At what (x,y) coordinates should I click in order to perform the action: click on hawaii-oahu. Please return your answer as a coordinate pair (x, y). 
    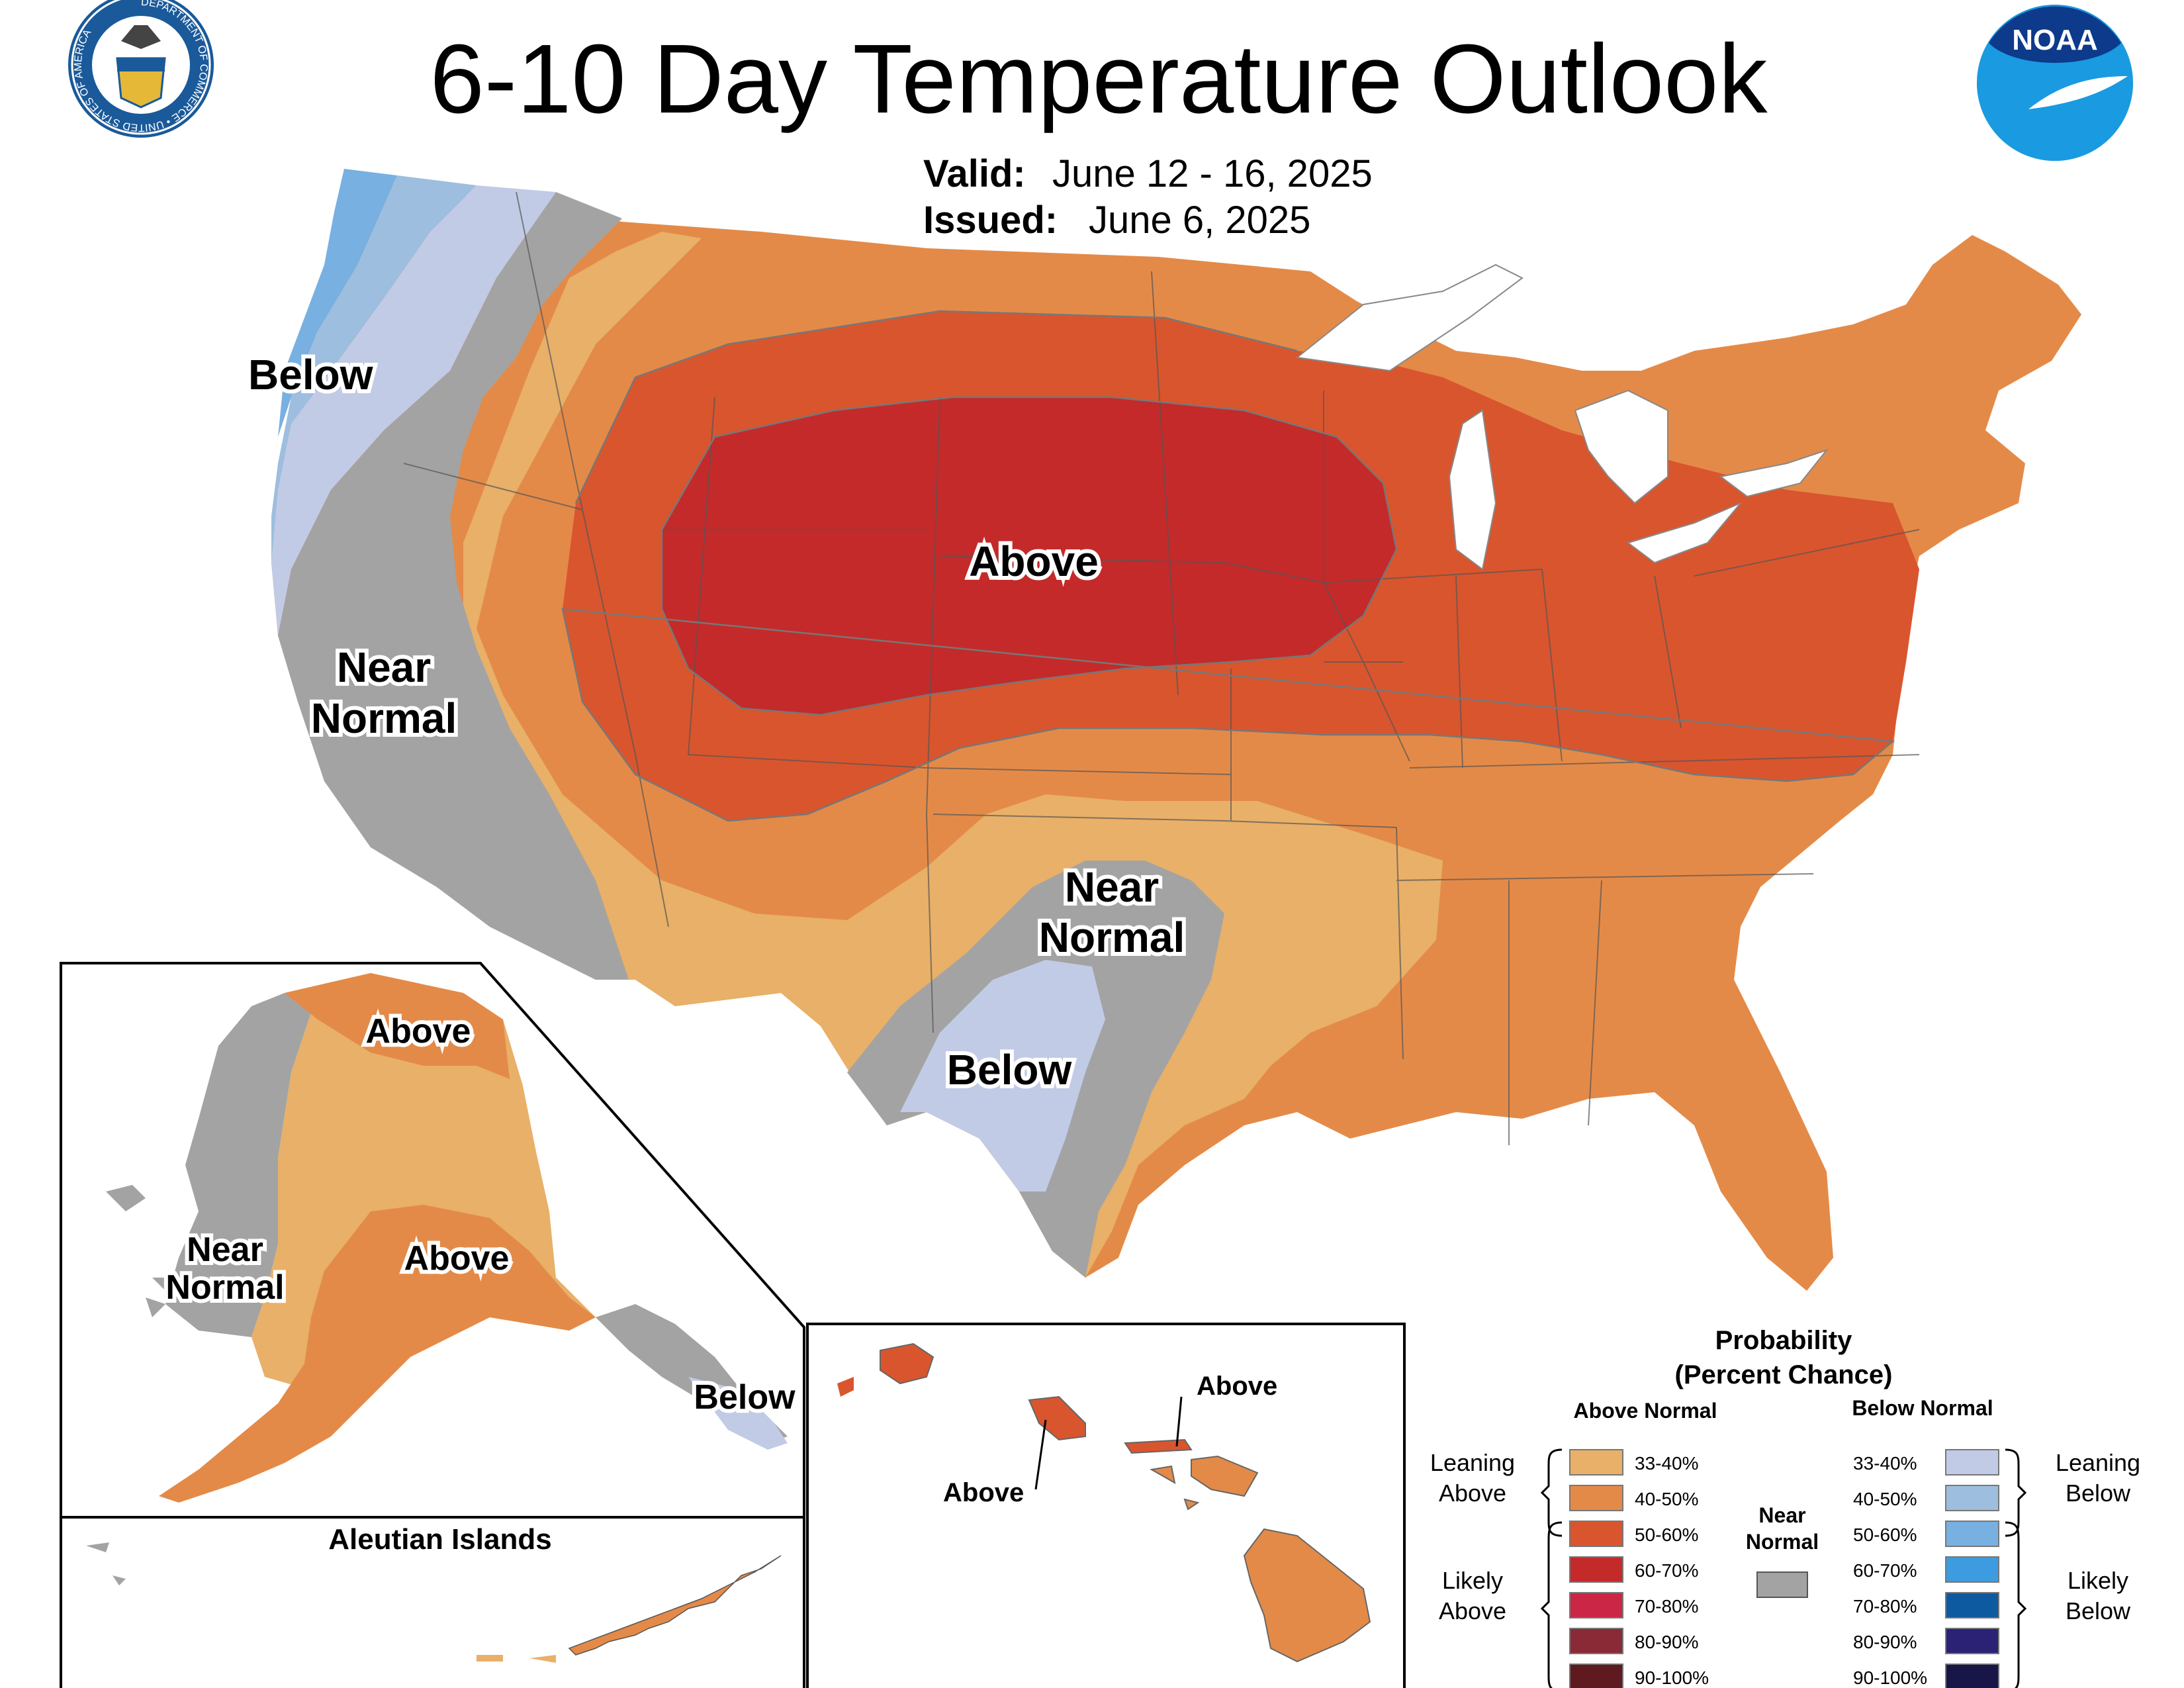
    Looking at the image, I should click on (1057, 1418).